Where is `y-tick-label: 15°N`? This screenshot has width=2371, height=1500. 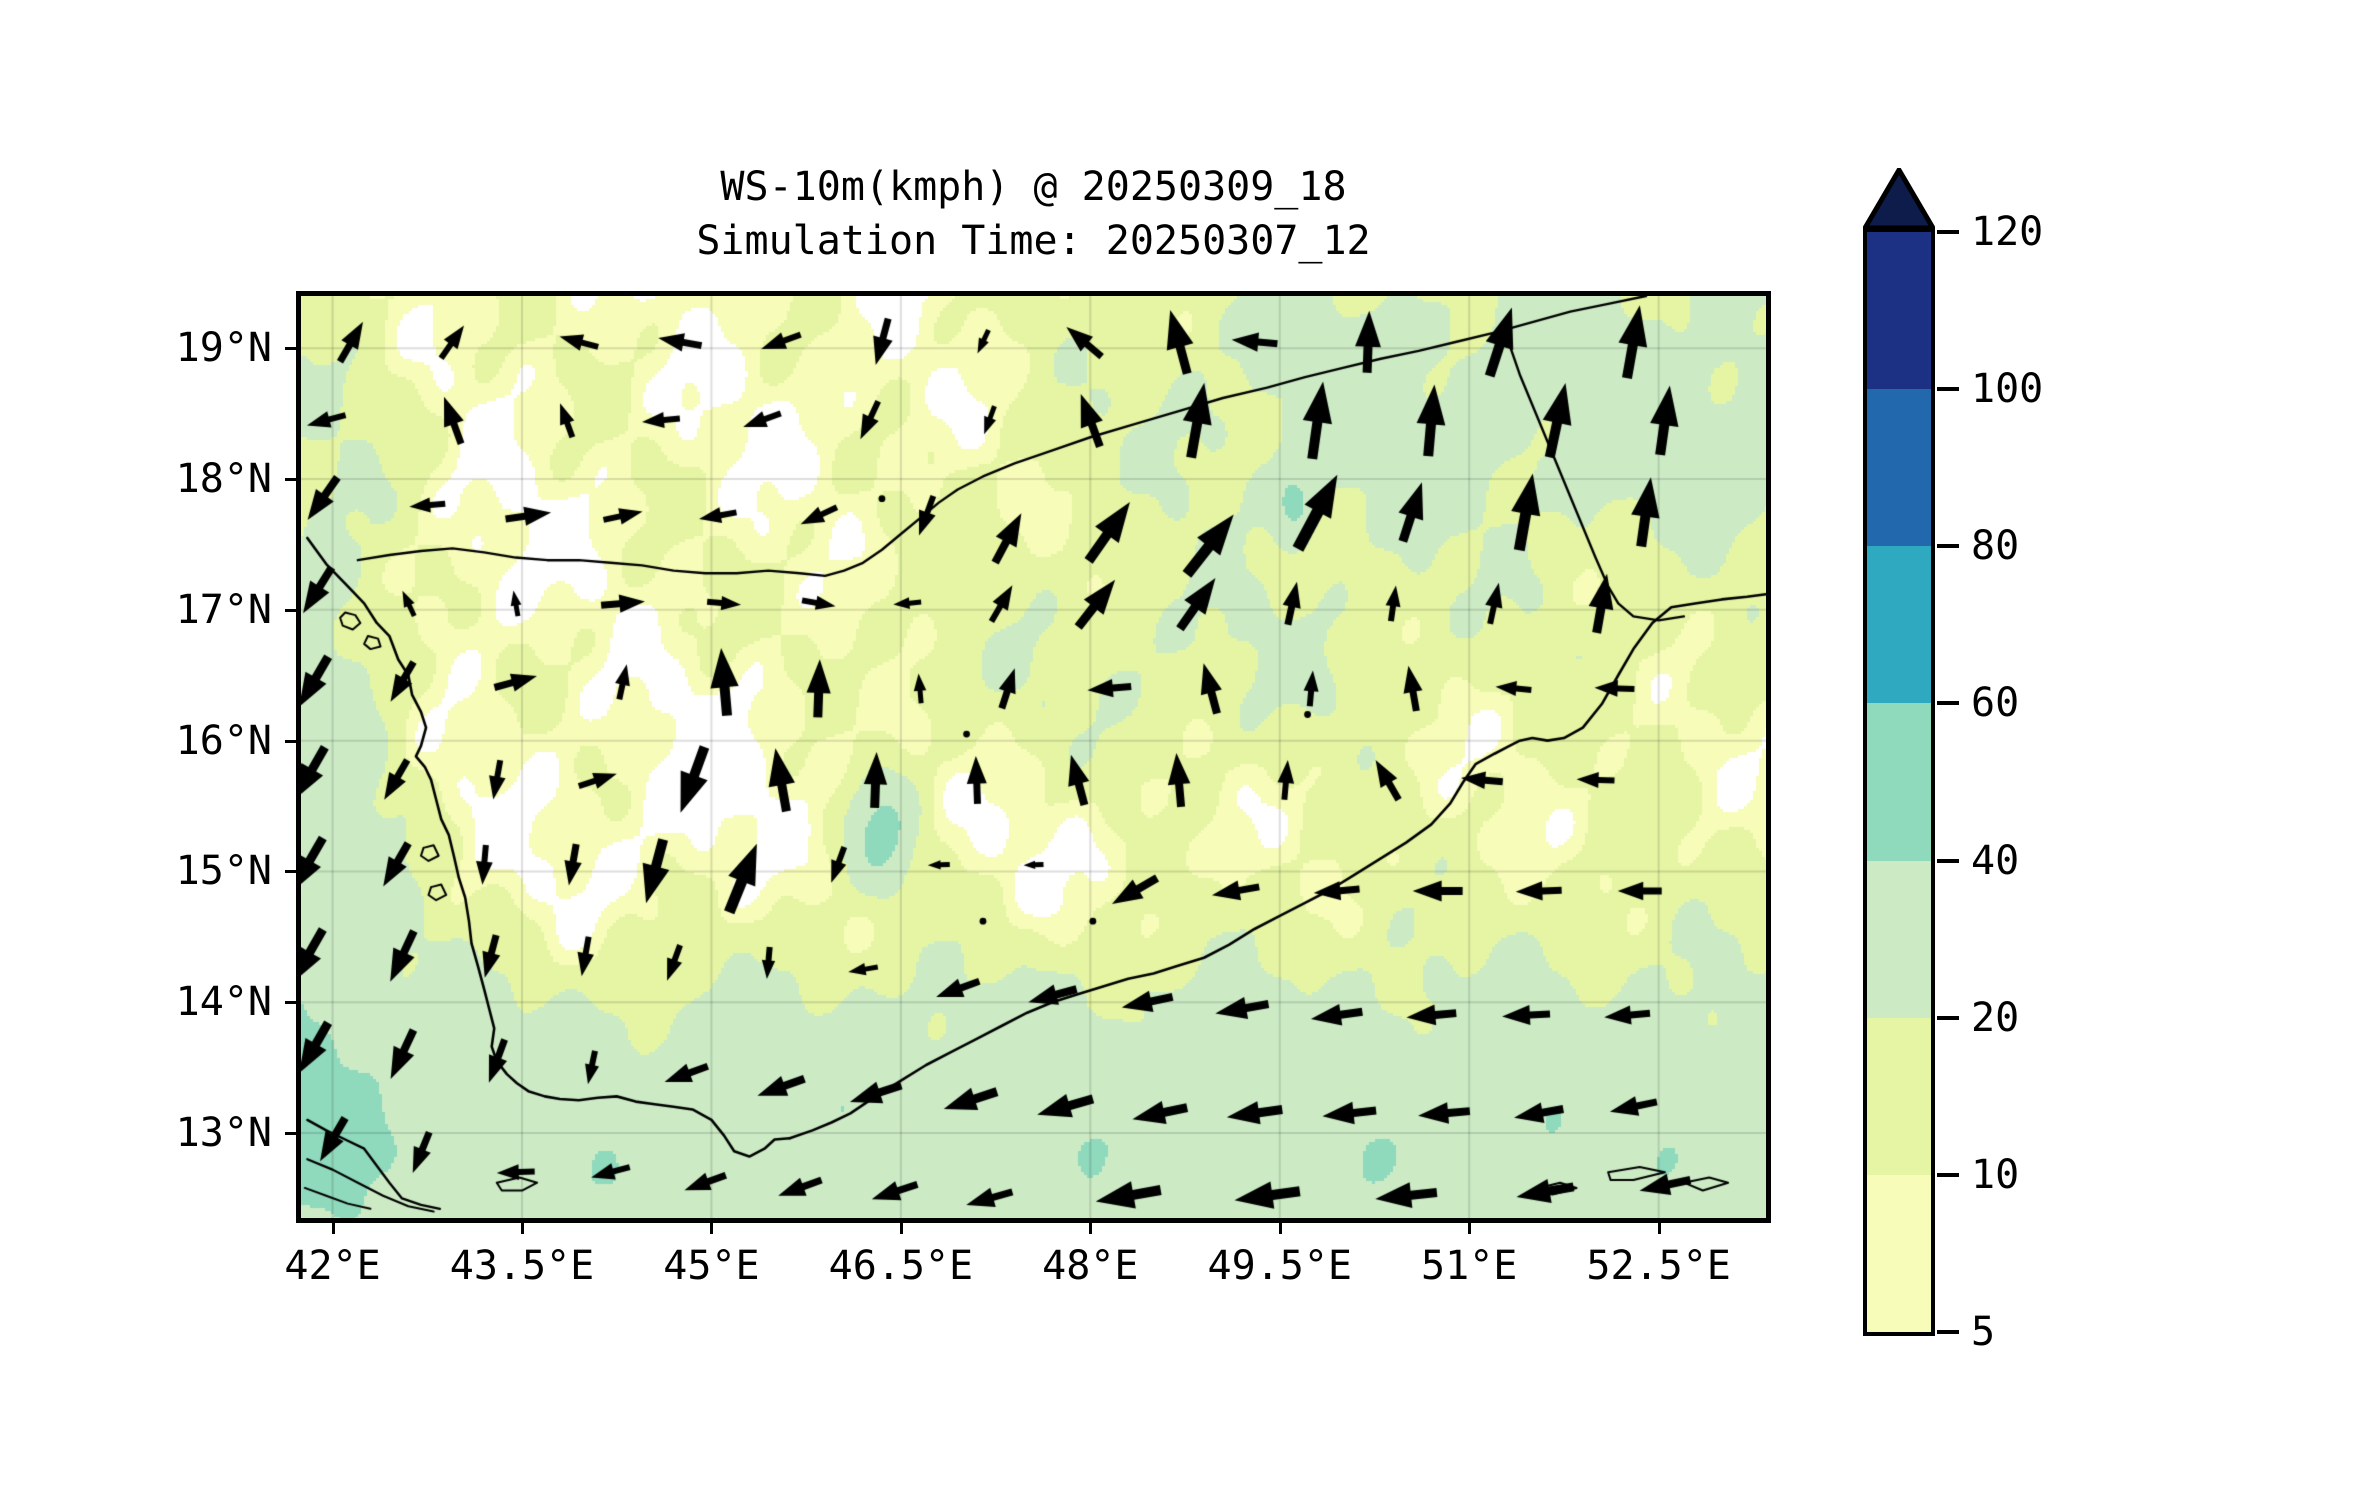 y-tick-label: 15°N is located at coordinates (223, 871).